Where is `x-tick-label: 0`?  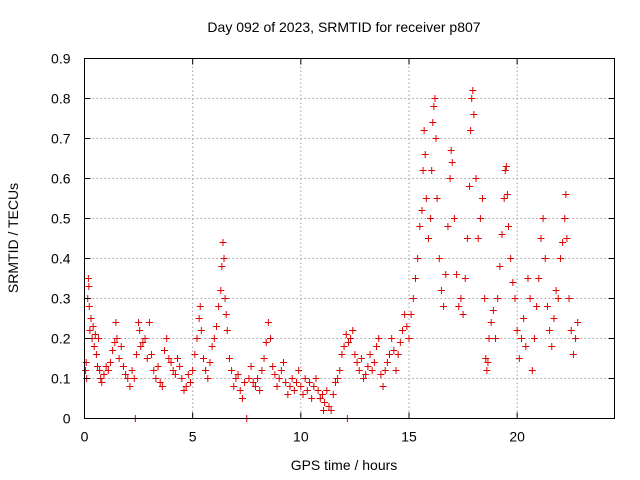
x-tick-label: 0 is located at coordinates (85, 437).